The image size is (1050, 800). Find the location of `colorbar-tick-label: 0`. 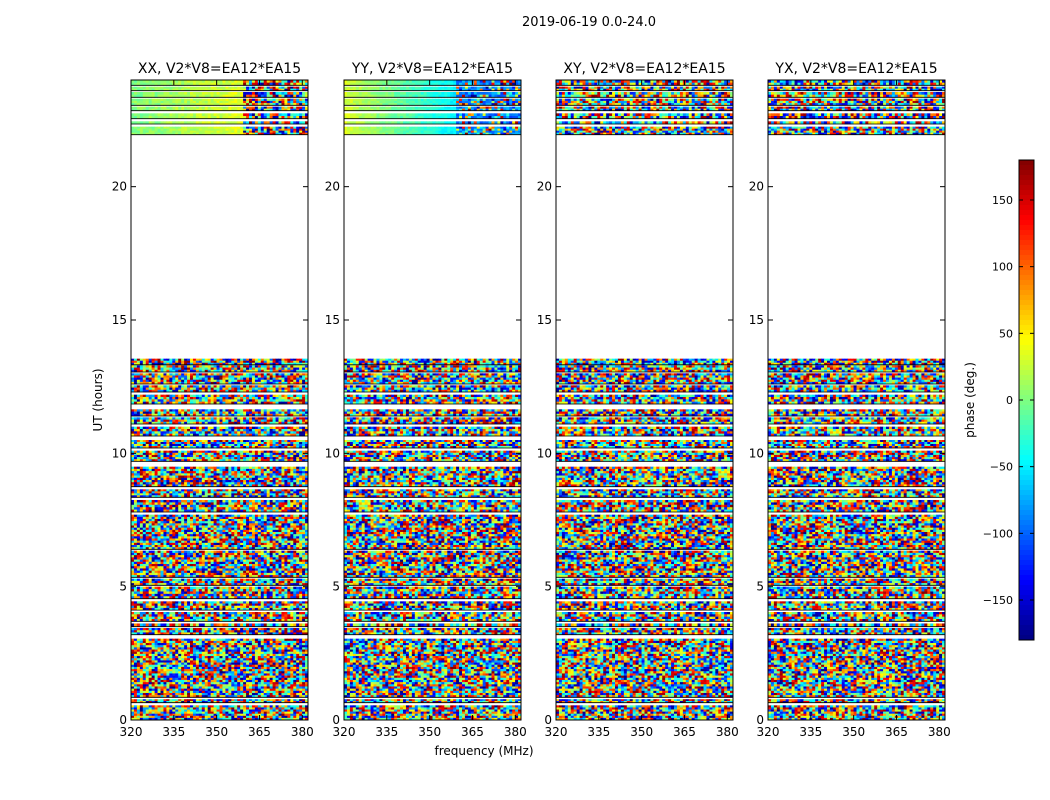

colorbar-tick-label: 0 is located at coordinates (1009, 400).